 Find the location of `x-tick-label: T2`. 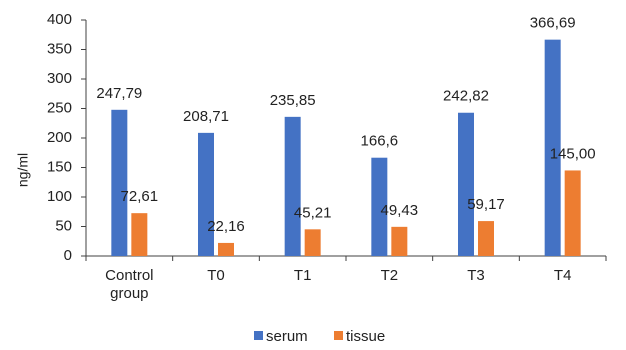

x-tick-label: T2 is located at coordinates (390, 275).